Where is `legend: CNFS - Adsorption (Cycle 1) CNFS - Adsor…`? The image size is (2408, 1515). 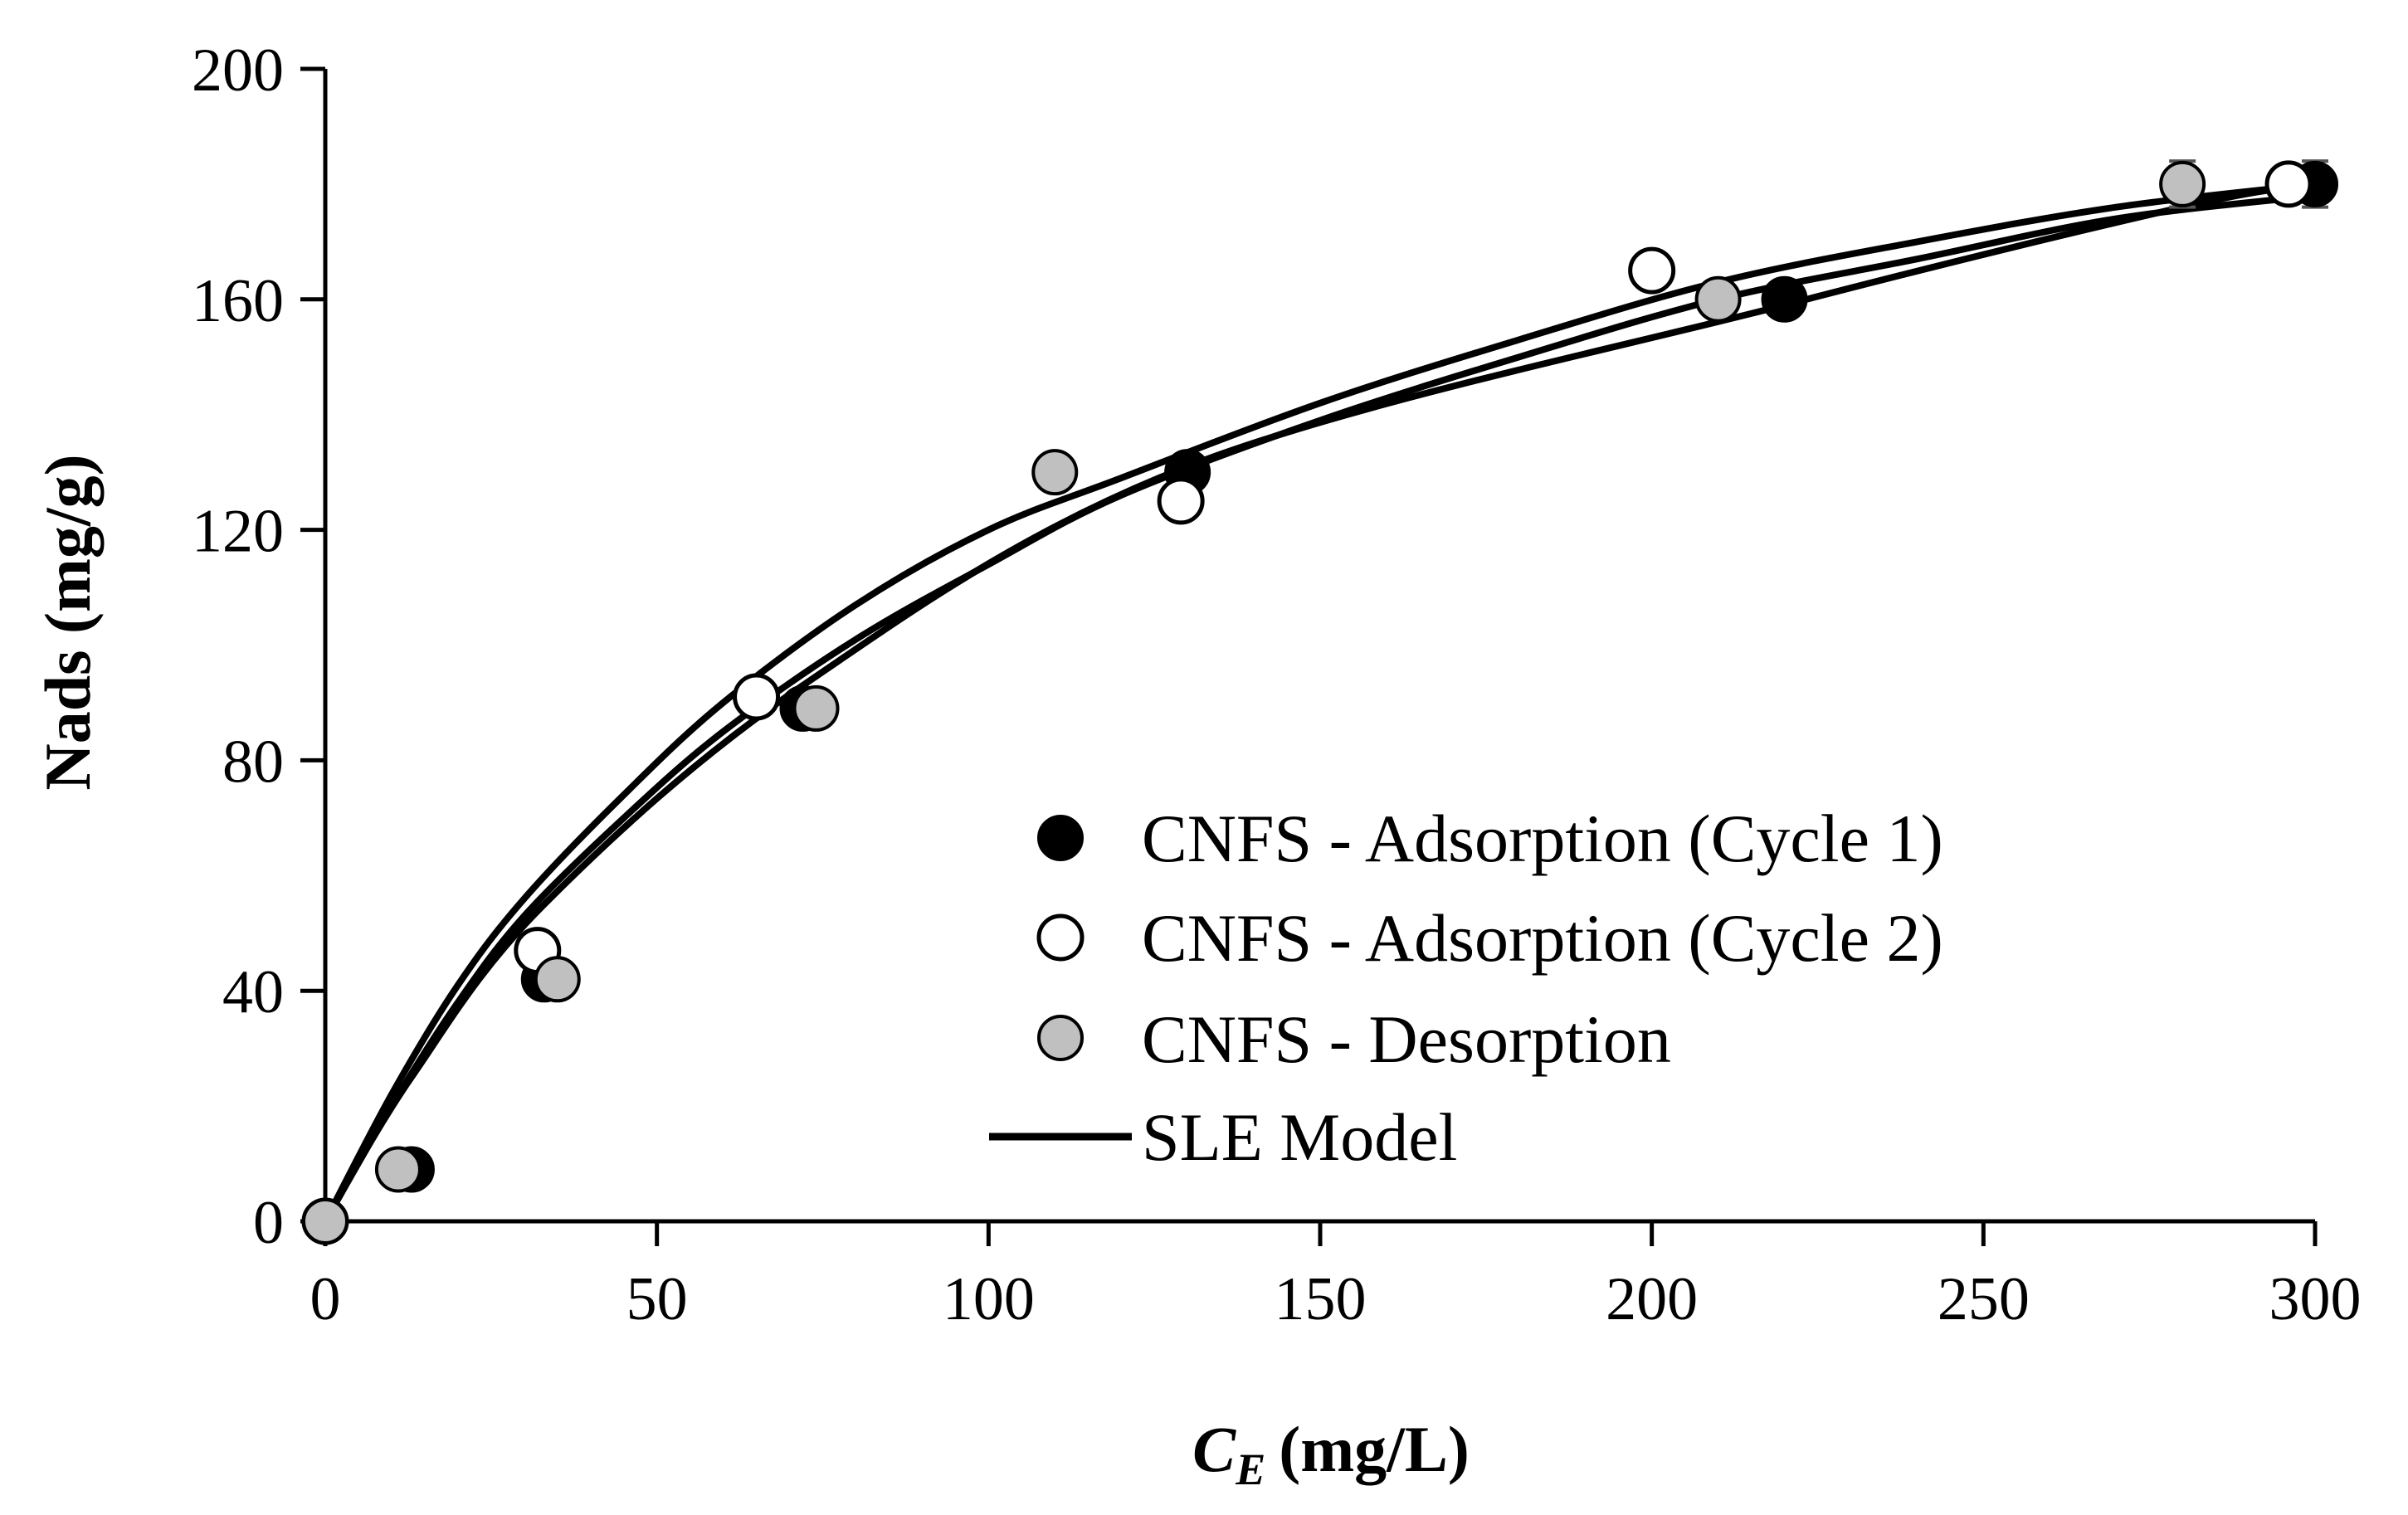
legend: CNFS - Adsorption (Cycle 1) CNFS - Adsor… is located at coordinates (1466, 988).